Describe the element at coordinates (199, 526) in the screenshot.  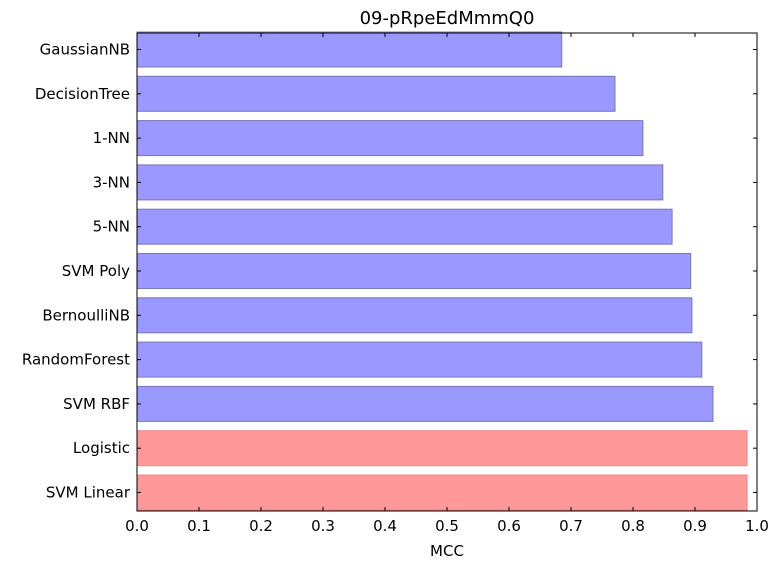
I see `x-tick-label: 0.1` at that location.